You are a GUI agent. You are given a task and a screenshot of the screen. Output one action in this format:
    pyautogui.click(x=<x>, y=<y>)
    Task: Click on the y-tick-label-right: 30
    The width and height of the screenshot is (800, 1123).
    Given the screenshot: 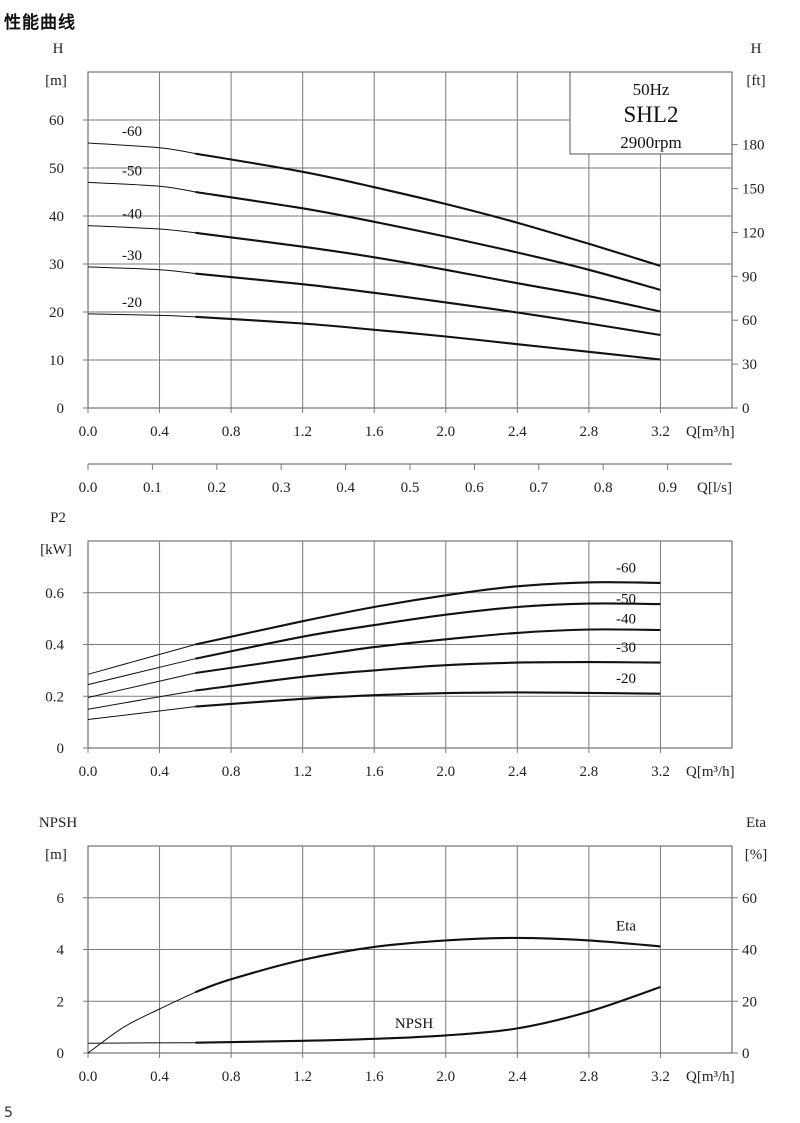 What is the action you would take?
    pyautogui.click(x=749, y=365)
    